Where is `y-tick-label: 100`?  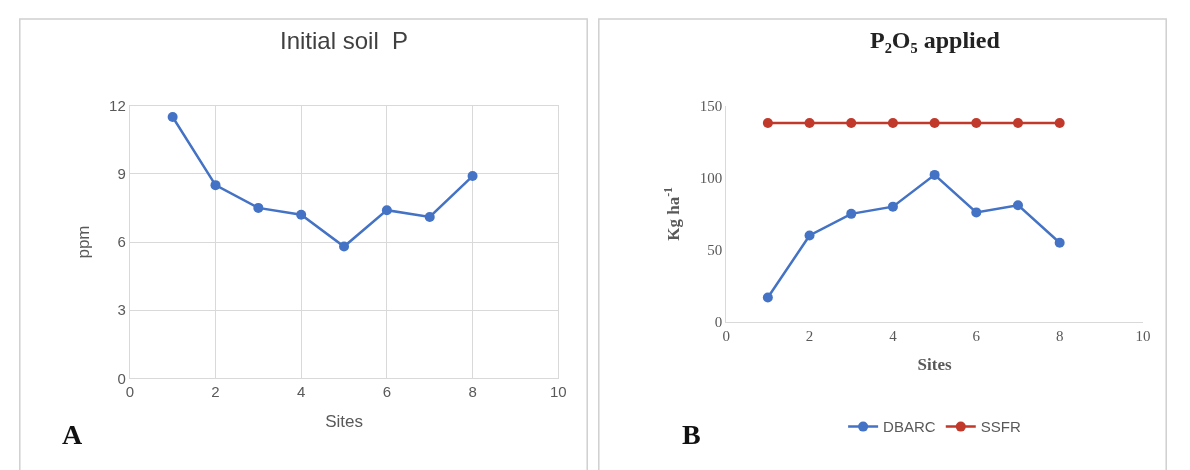
y-tick-label: 100 is located at coordinates (711, 178).